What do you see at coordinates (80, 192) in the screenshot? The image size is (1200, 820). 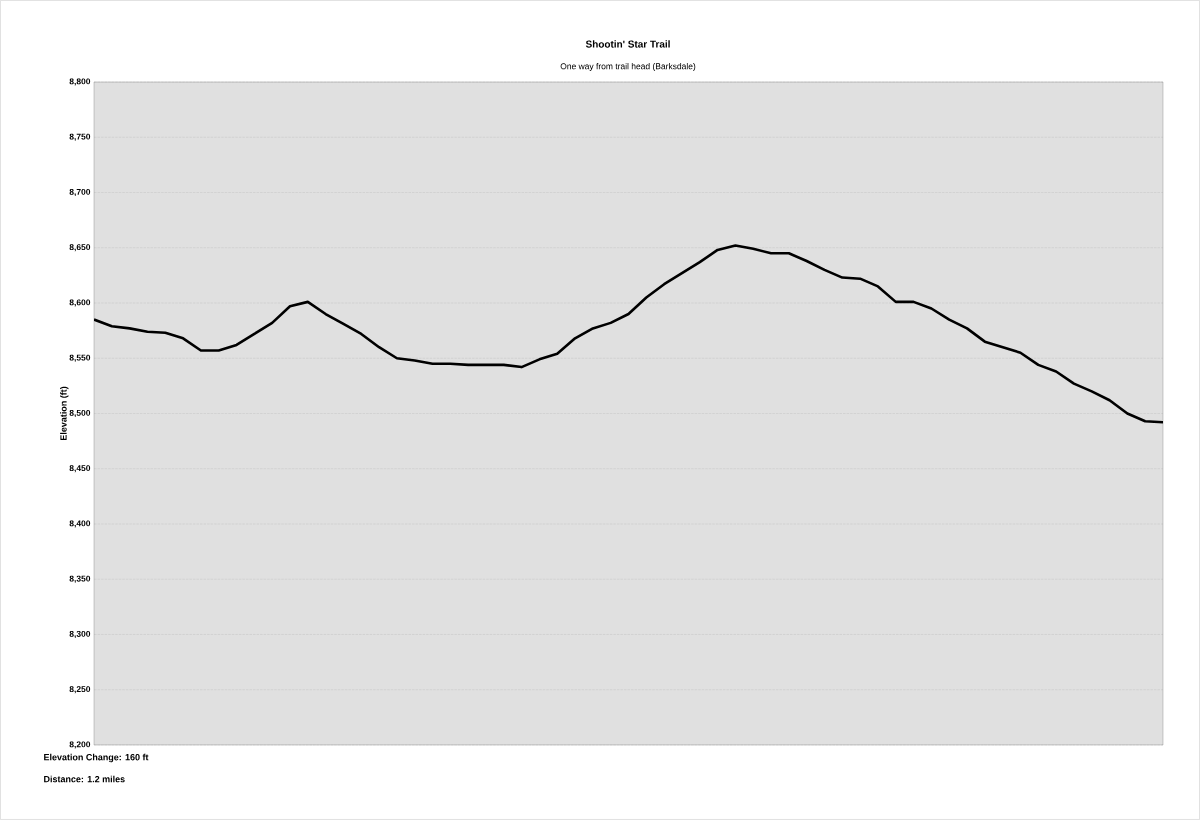 I see `y-tick-label: 8,700` at bounding box center [80, 192].